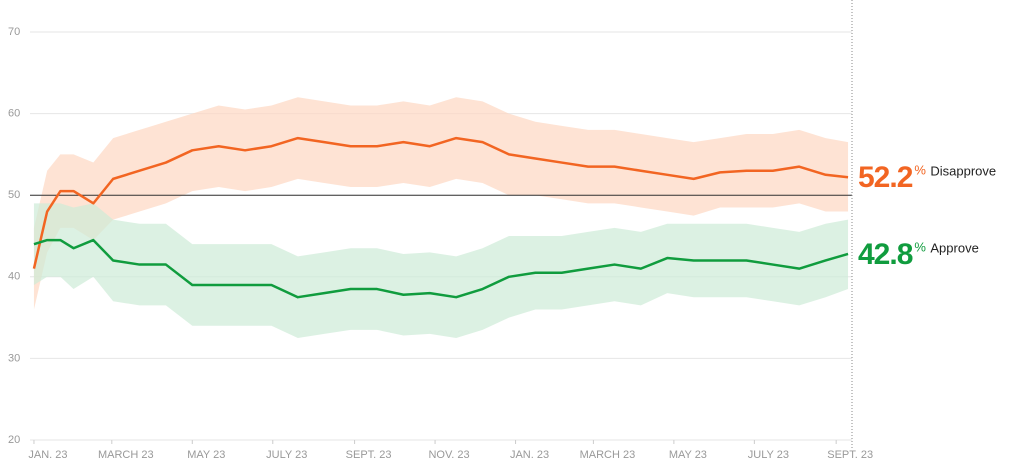  I want to click on current-value: 52.2, so click(885, 177).